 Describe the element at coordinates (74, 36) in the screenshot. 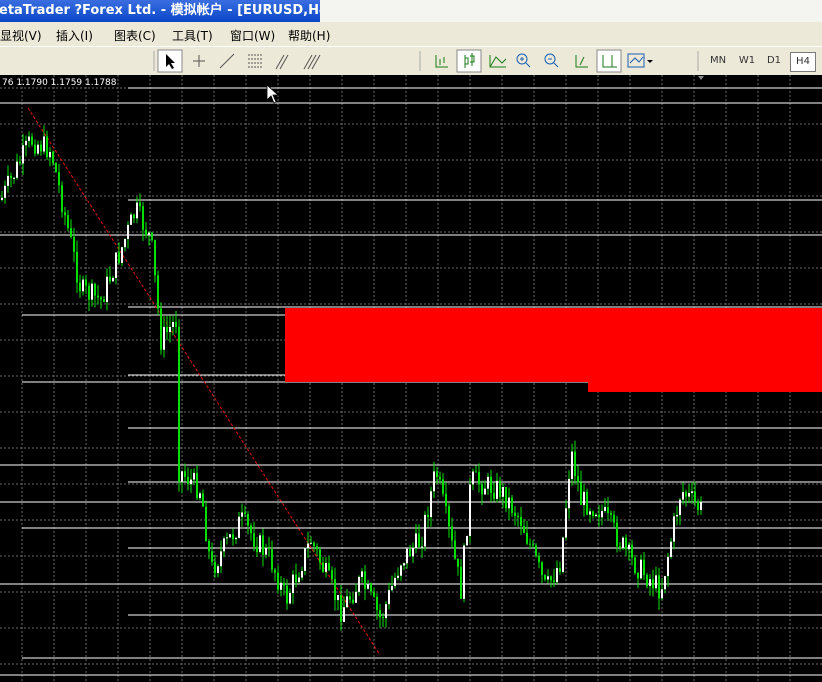

I see `menu-item: 插入(I)` at that location.